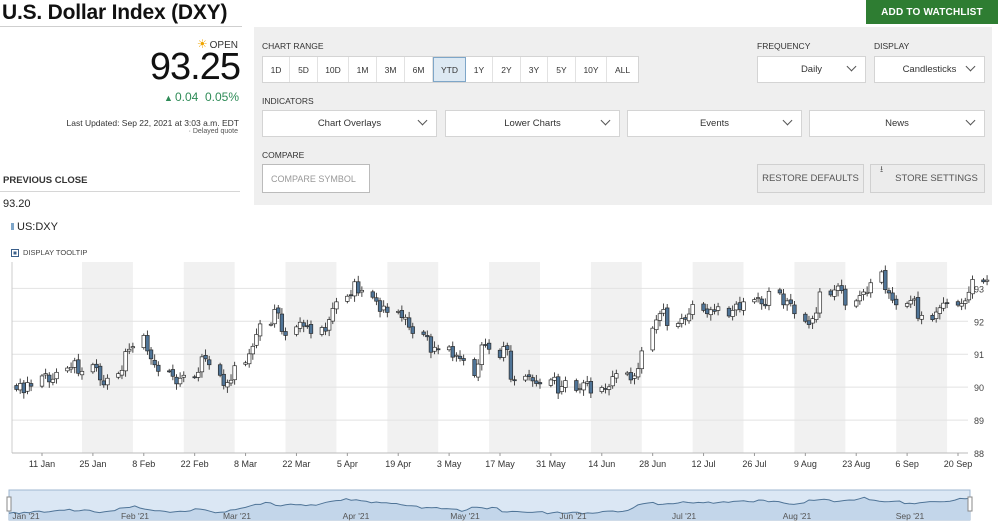  Describe the element at coordinates (591, 69) in the screenshot. I see `range-button: 10Y` at that location.